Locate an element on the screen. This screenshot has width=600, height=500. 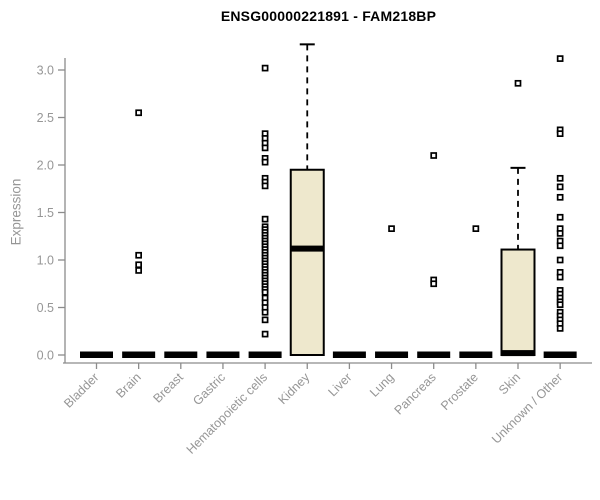
y-tick-label: 2.5 is located at coordinates (45, 118).